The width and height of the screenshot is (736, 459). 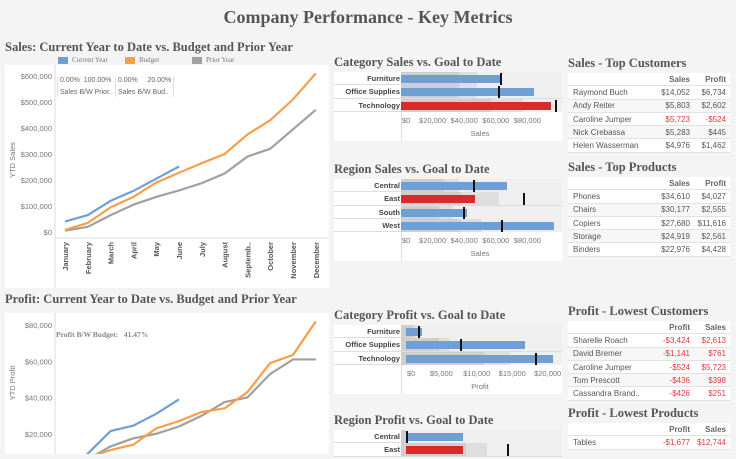 I want to click on table-row: Caroline Jumper $5,723 -$524, so click(x=649, y=119).